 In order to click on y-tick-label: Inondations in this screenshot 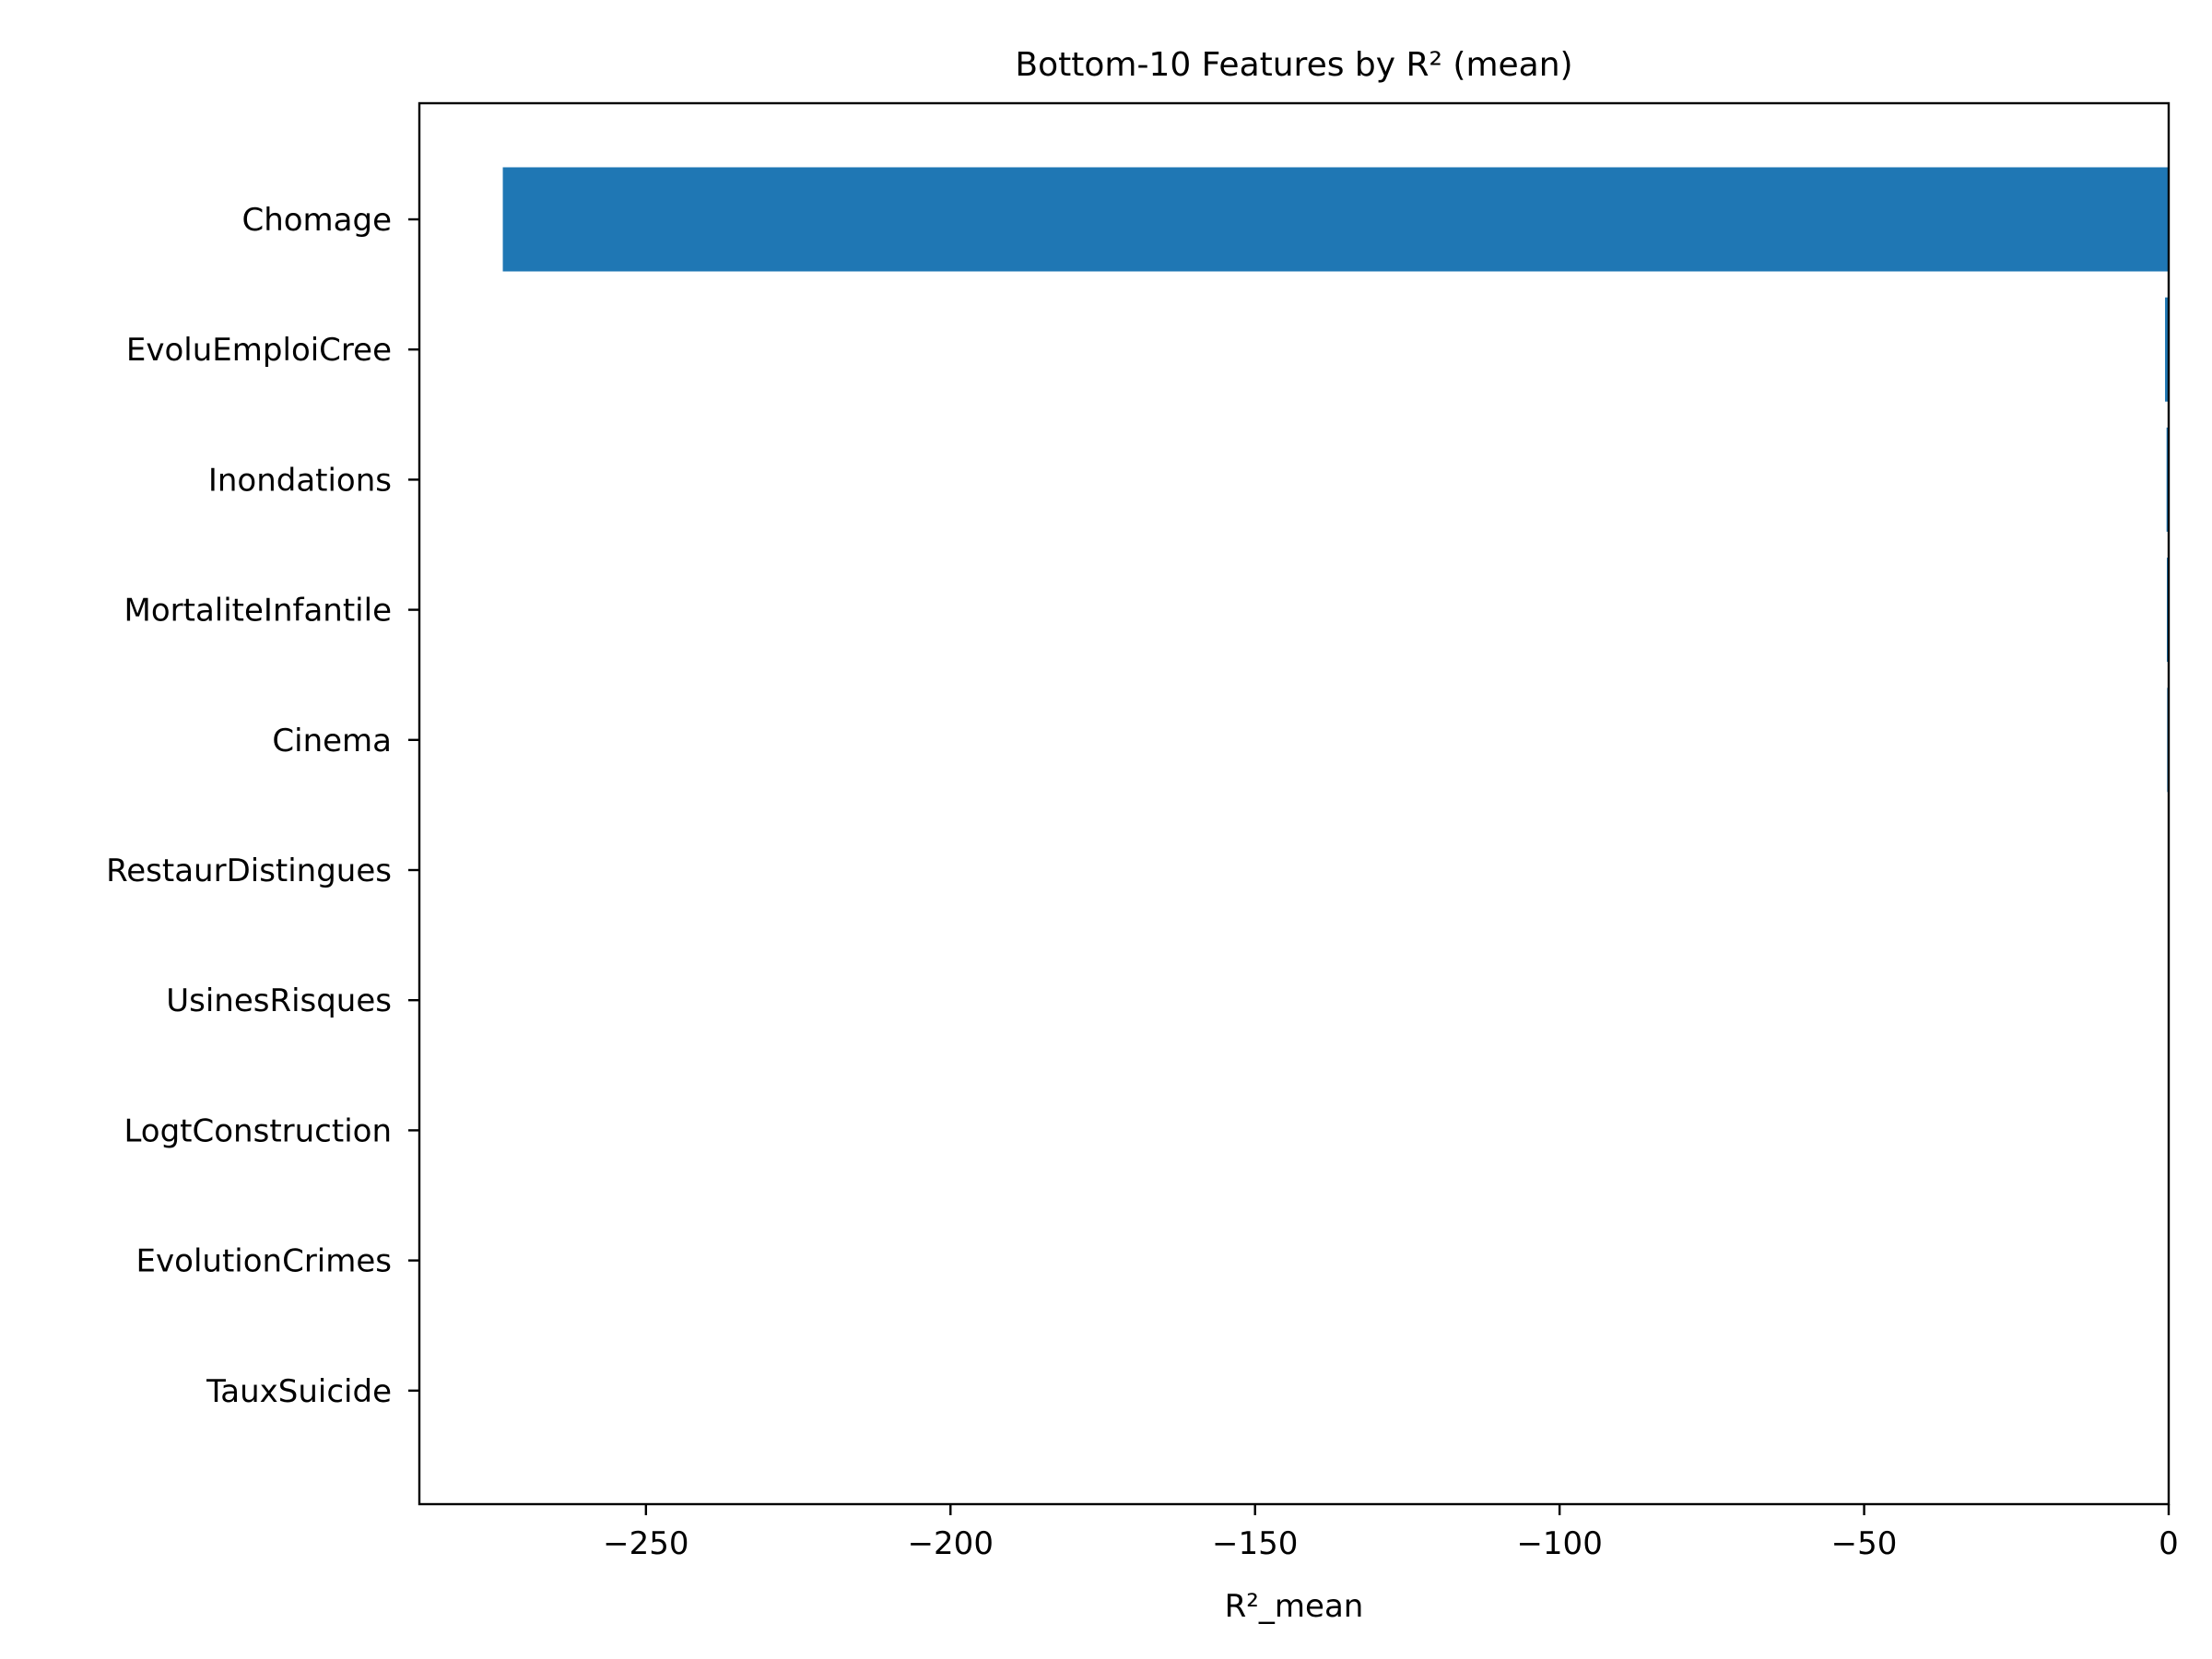, I will do `click(300, 480)`.